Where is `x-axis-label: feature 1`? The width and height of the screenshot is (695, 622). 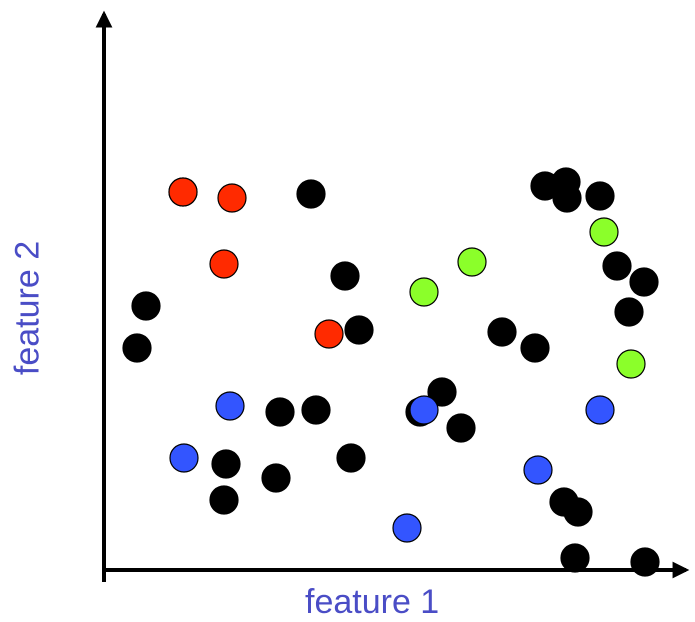 x-axis-label: feature 1 is located at coordinates (372, 602).